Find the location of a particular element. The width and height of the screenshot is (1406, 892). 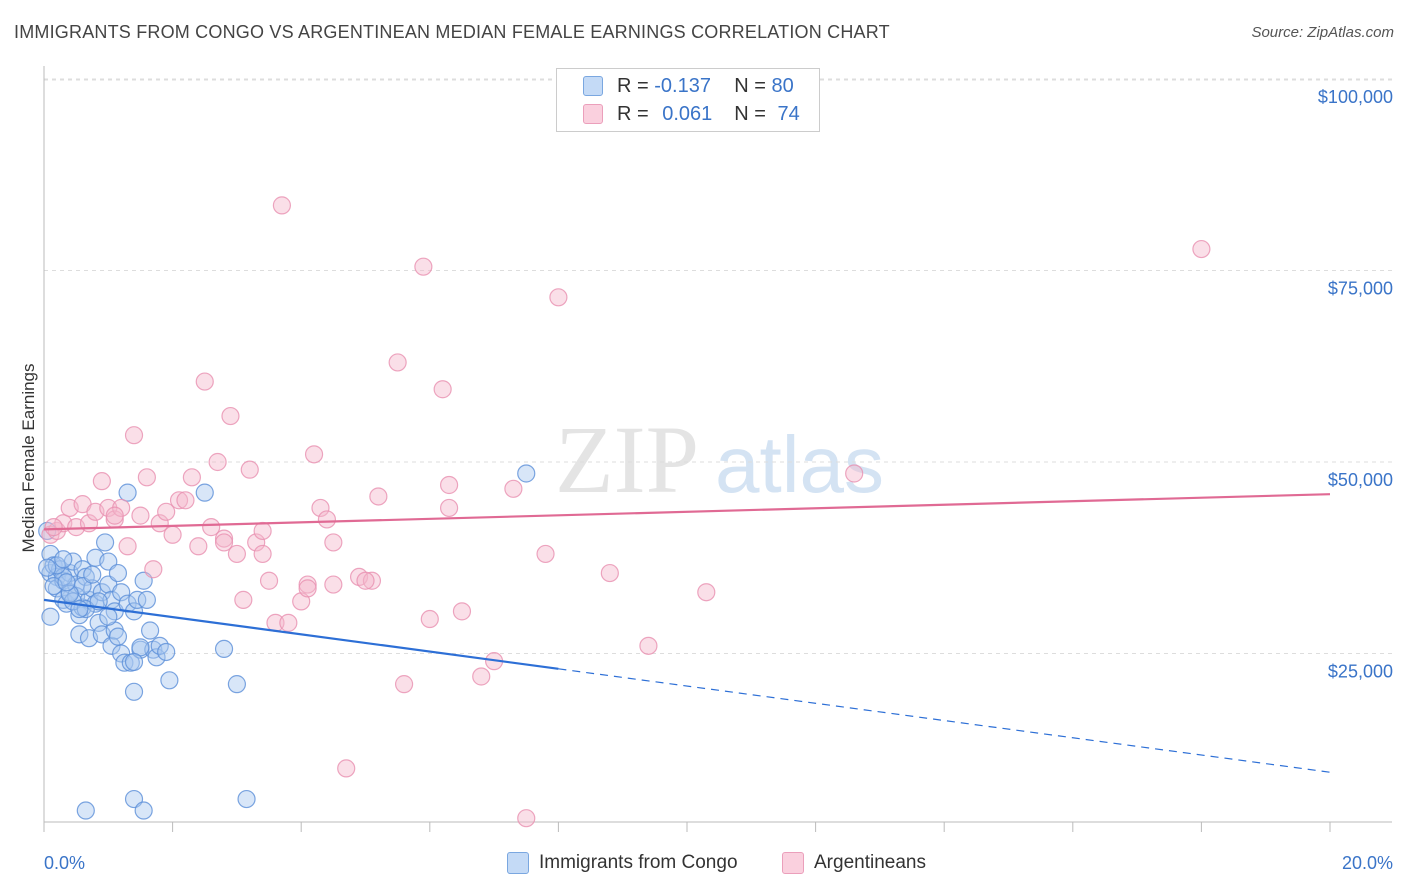

watermark: ZIP atlas is located at coordinates (719, 459).